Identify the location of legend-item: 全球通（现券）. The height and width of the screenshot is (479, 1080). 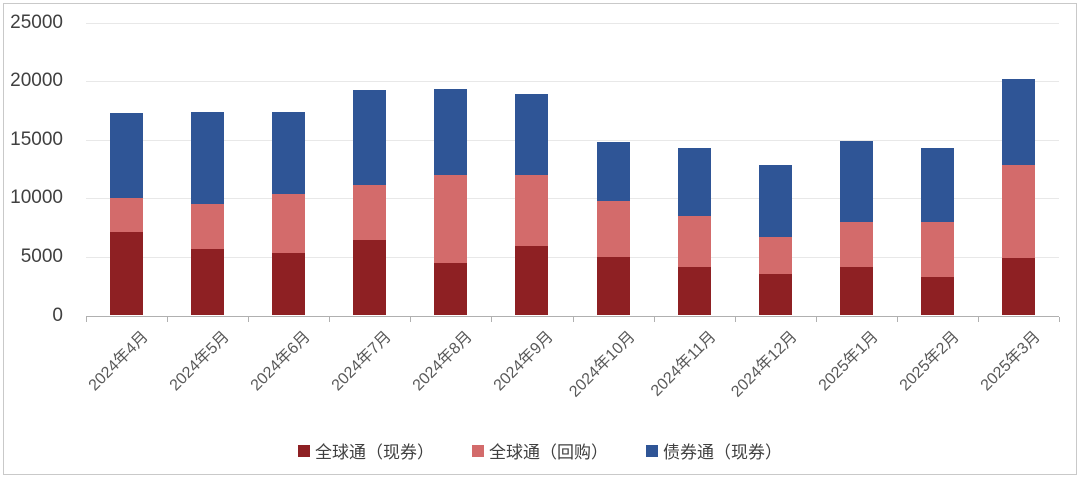
(366, 450).